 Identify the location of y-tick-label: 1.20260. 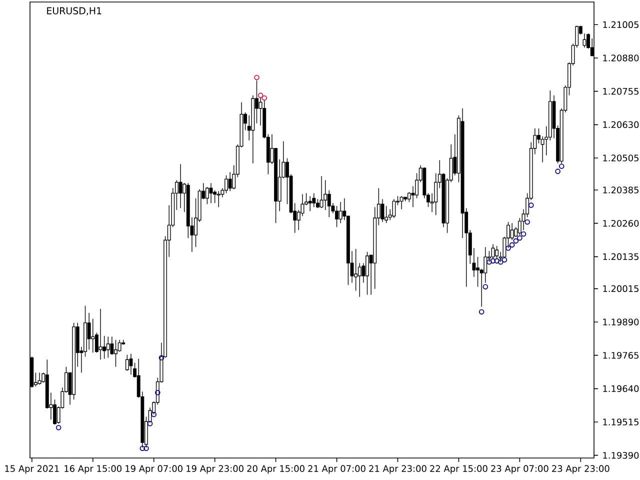
(621, 223).